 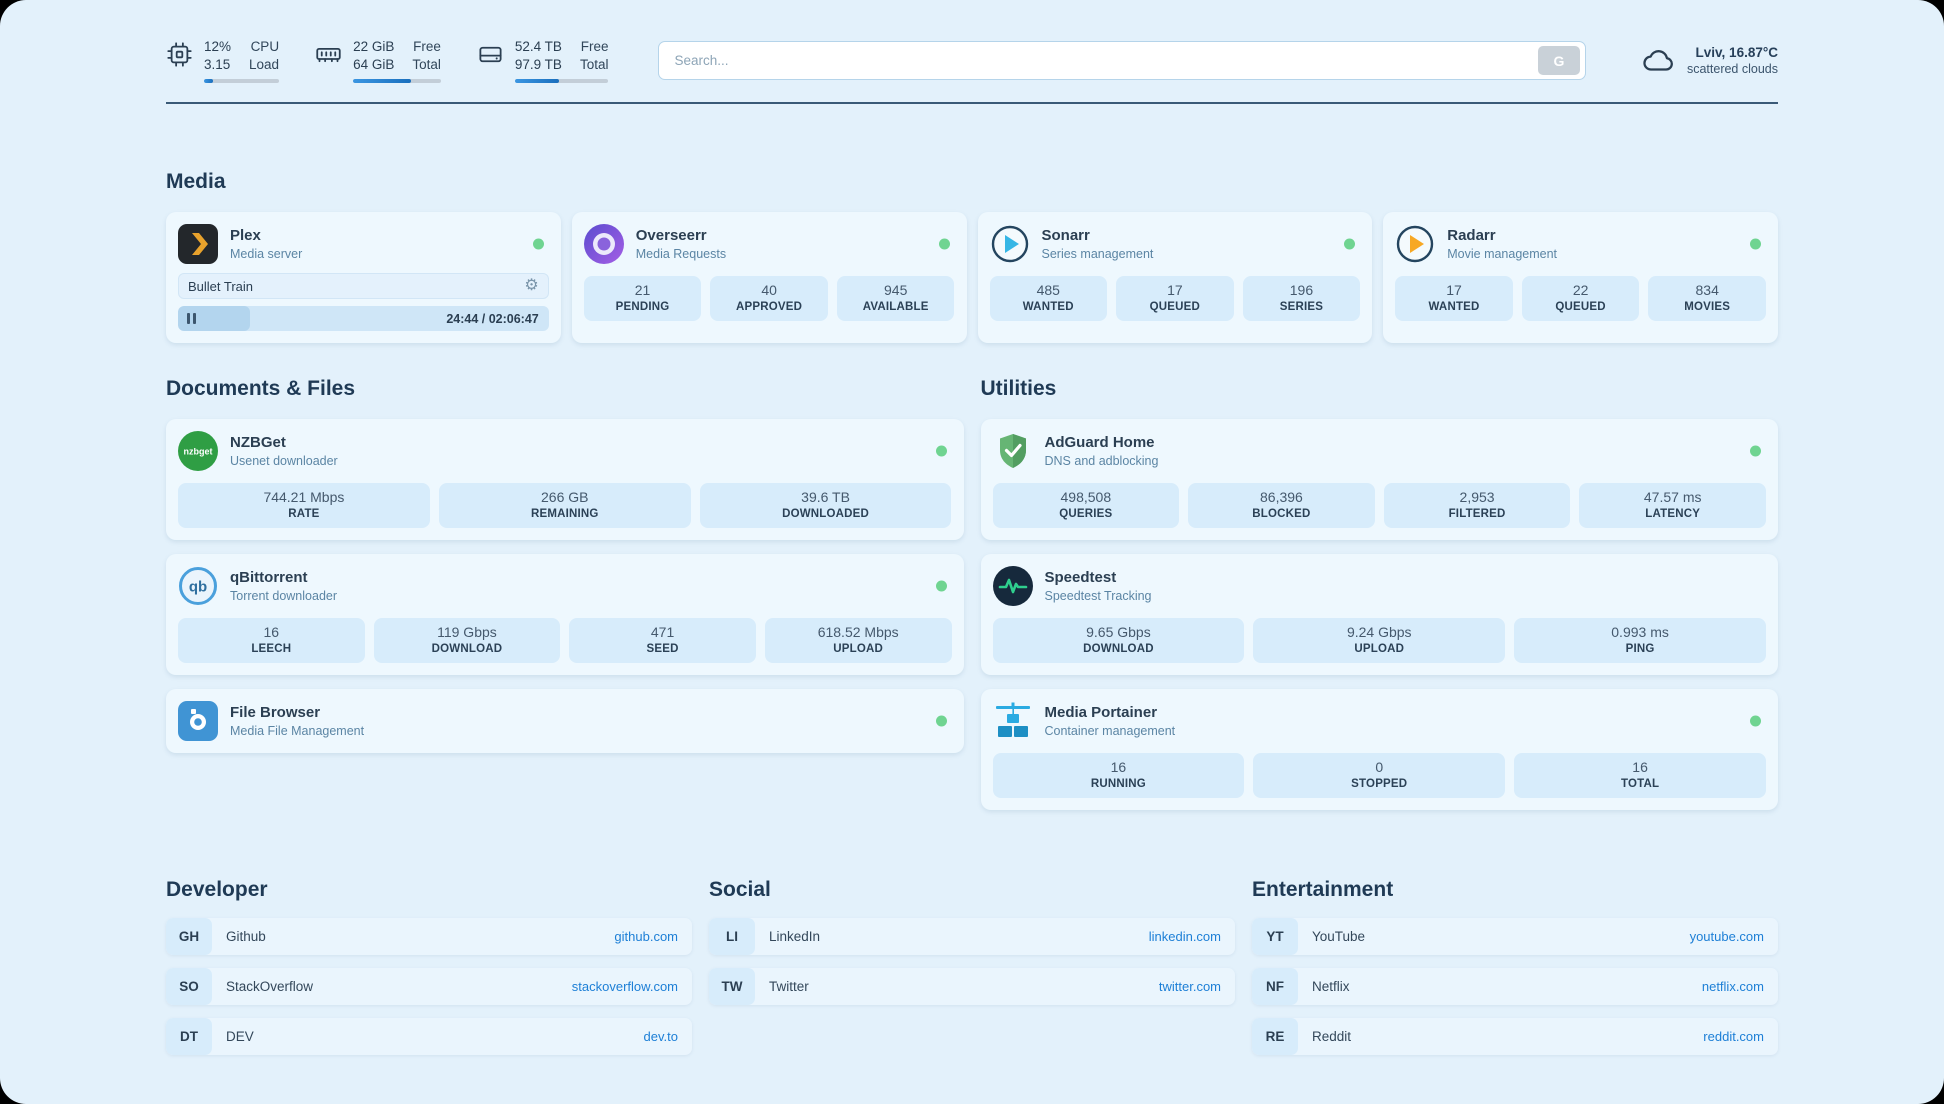 What do you see at coordinates (671, 236) in the screenshot?
I see `app-name: Overseerr` at bounding box center [671, 236].